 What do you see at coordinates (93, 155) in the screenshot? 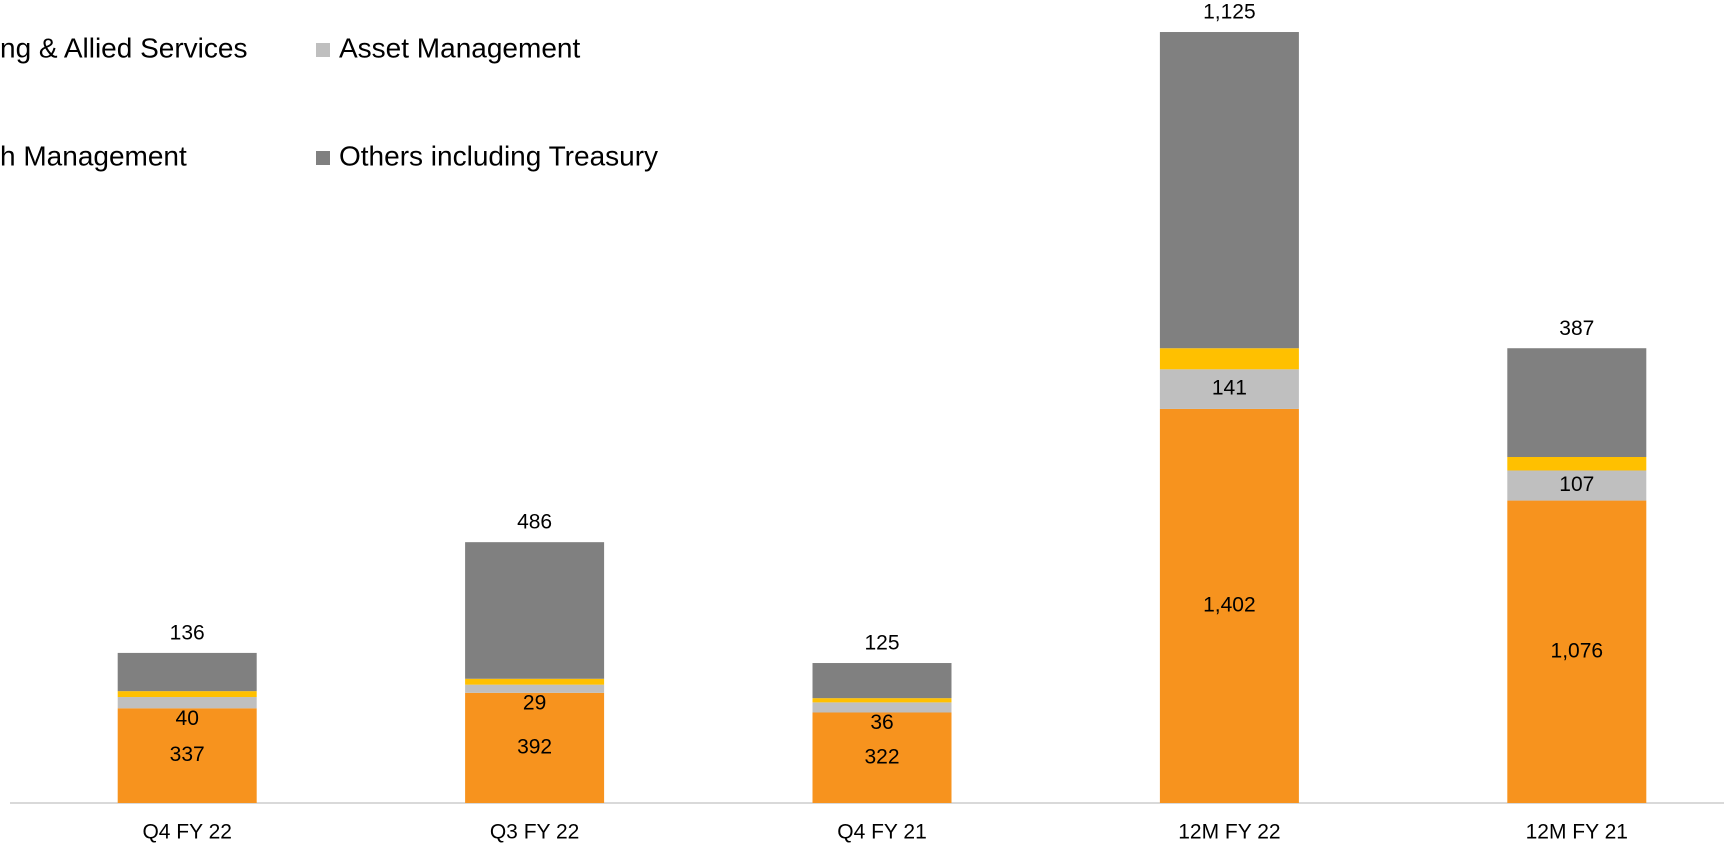
I see `legend-label: h Management` at bounding box center [93, 155].